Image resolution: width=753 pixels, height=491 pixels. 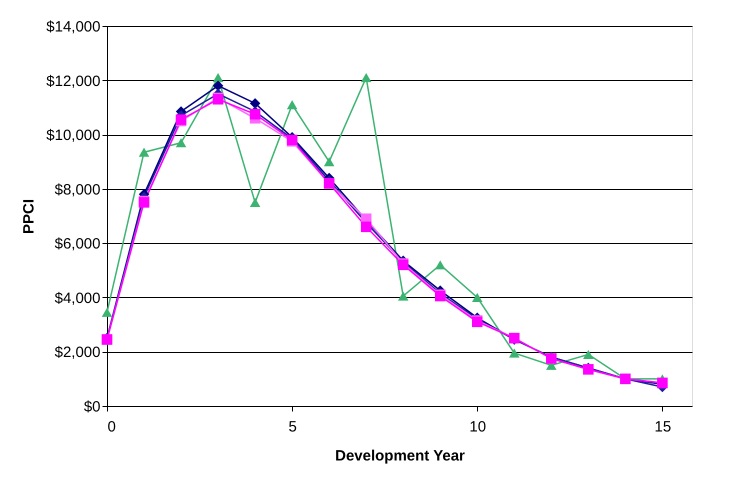 I want to click on x-tick-label: 0, so click(x=112, y=427).